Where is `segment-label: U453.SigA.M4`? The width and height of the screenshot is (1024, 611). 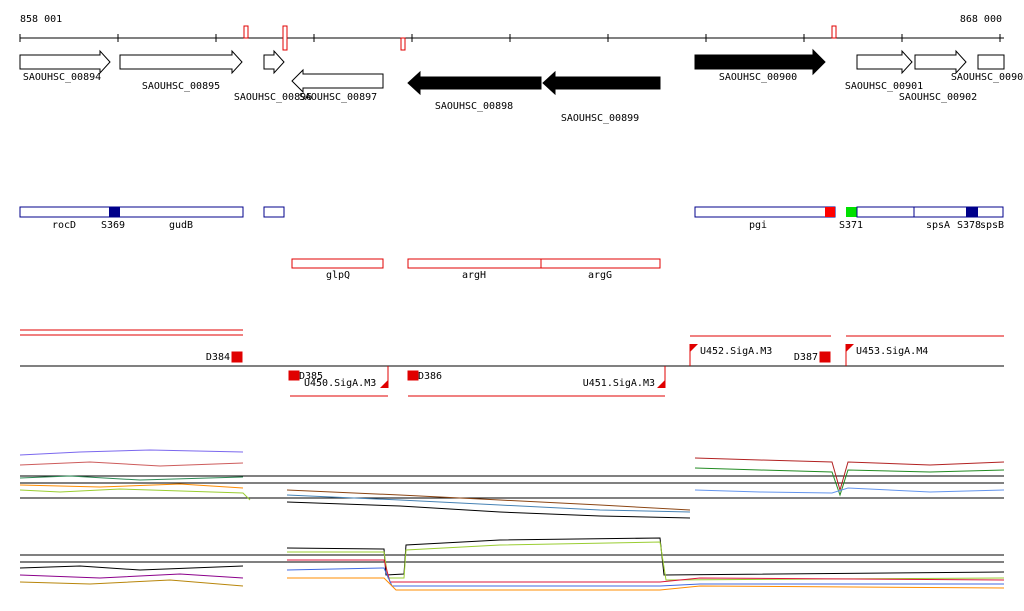 segment-label: U453.SigA.M4 is located at coordinates (892, 351).